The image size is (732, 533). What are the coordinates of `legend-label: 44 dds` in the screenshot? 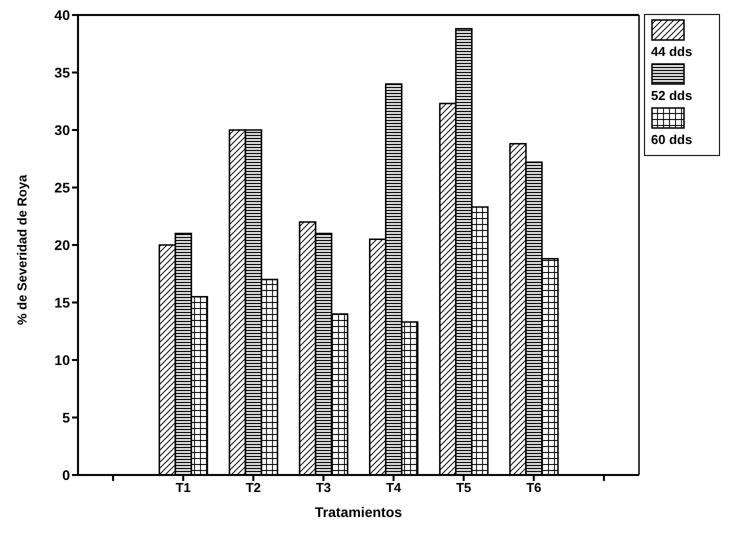 It's located at (672, 51).